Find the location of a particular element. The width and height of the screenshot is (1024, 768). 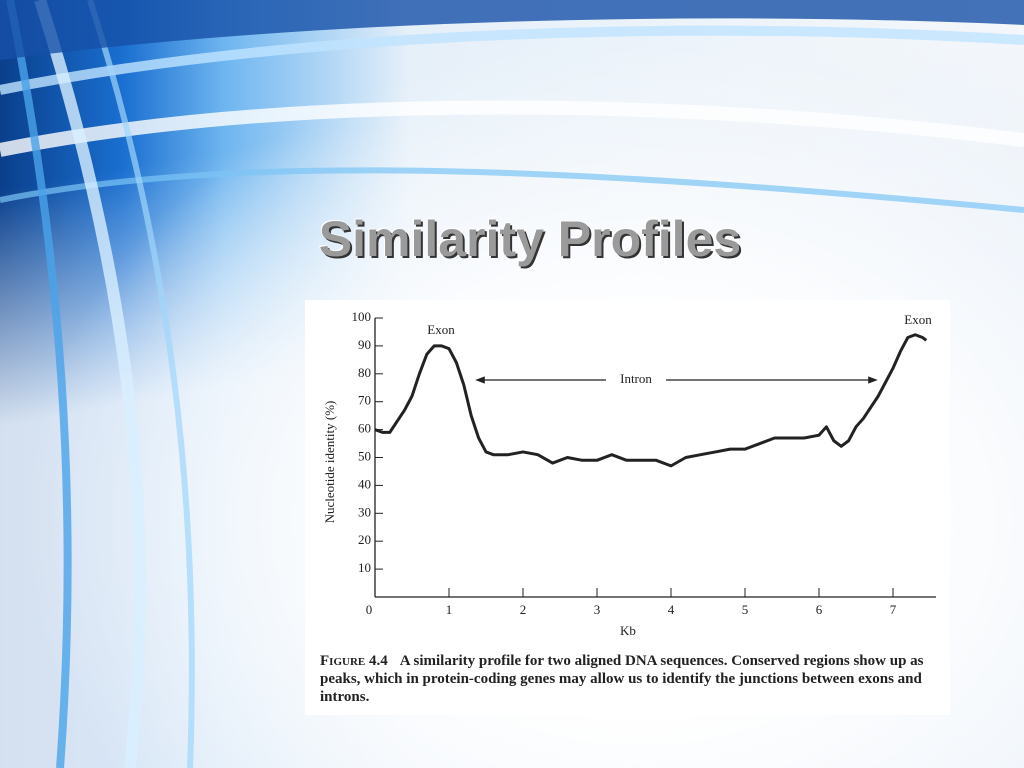

x-axis-label: Kb is located at coordinates (628, 630).